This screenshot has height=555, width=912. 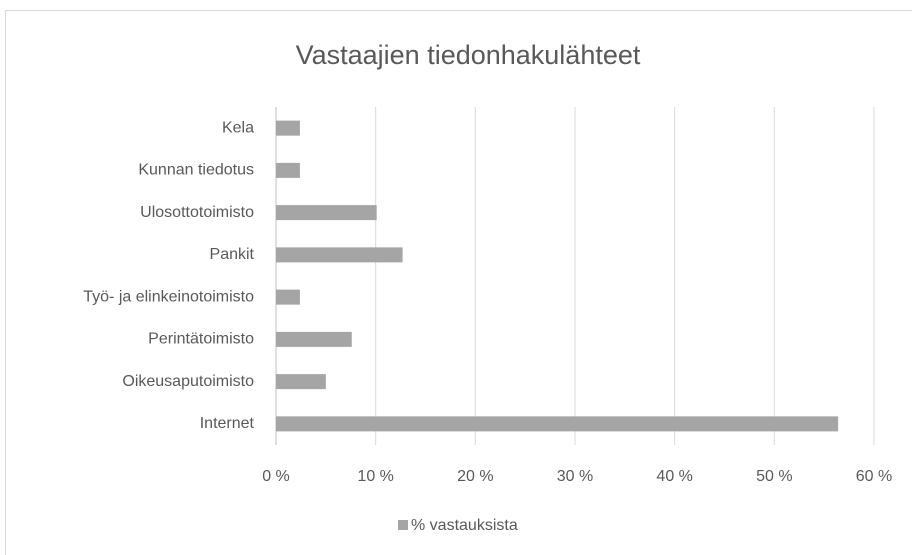 I want to click on y-tick-label: Oikeusaputoimisto, so click(x=188, y=381).